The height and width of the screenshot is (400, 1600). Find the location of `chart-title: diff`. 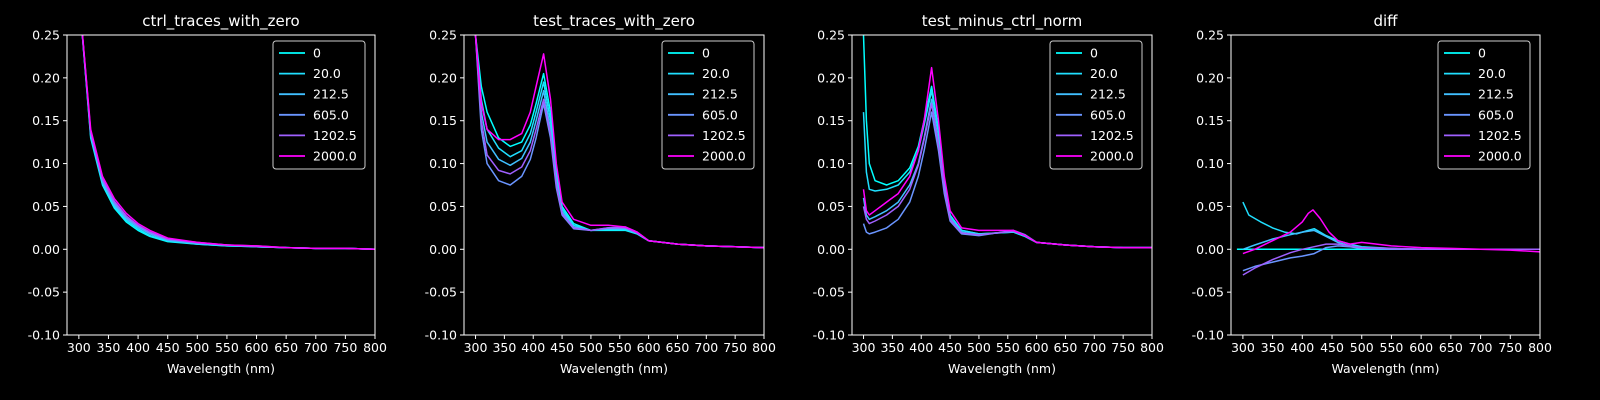

chart-title: diff is located at coordinates (1385, 21).